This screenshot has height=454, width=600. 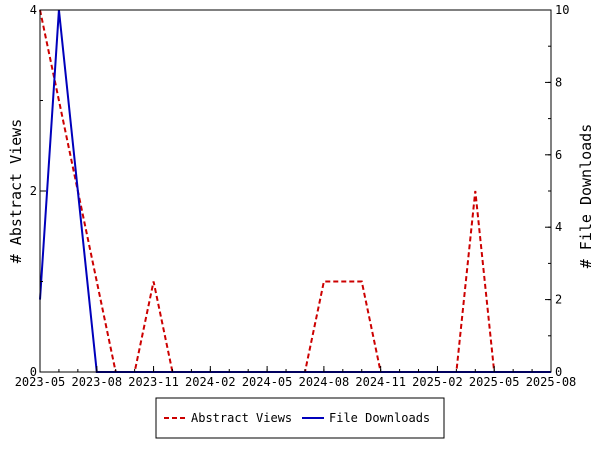 What do you see at coordinates (33, 372) in the screenshot?
I see `y-left-tick-label: 0` at bounding box center [33, 372].